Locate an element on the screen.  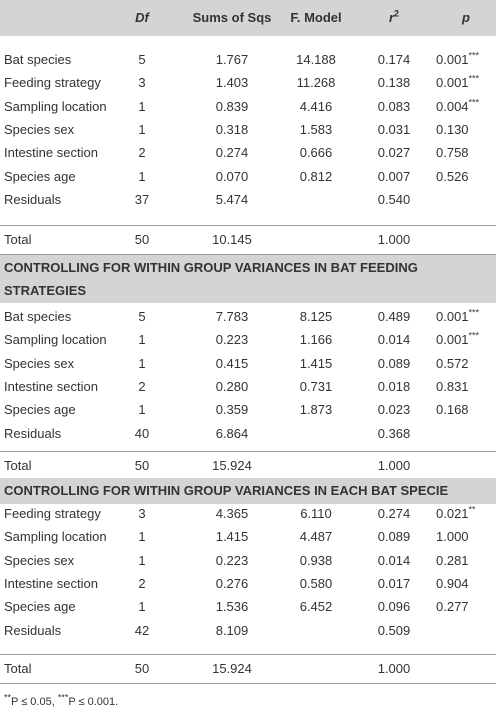
cell-p: 0.904 is located at coordinates (452, 583).